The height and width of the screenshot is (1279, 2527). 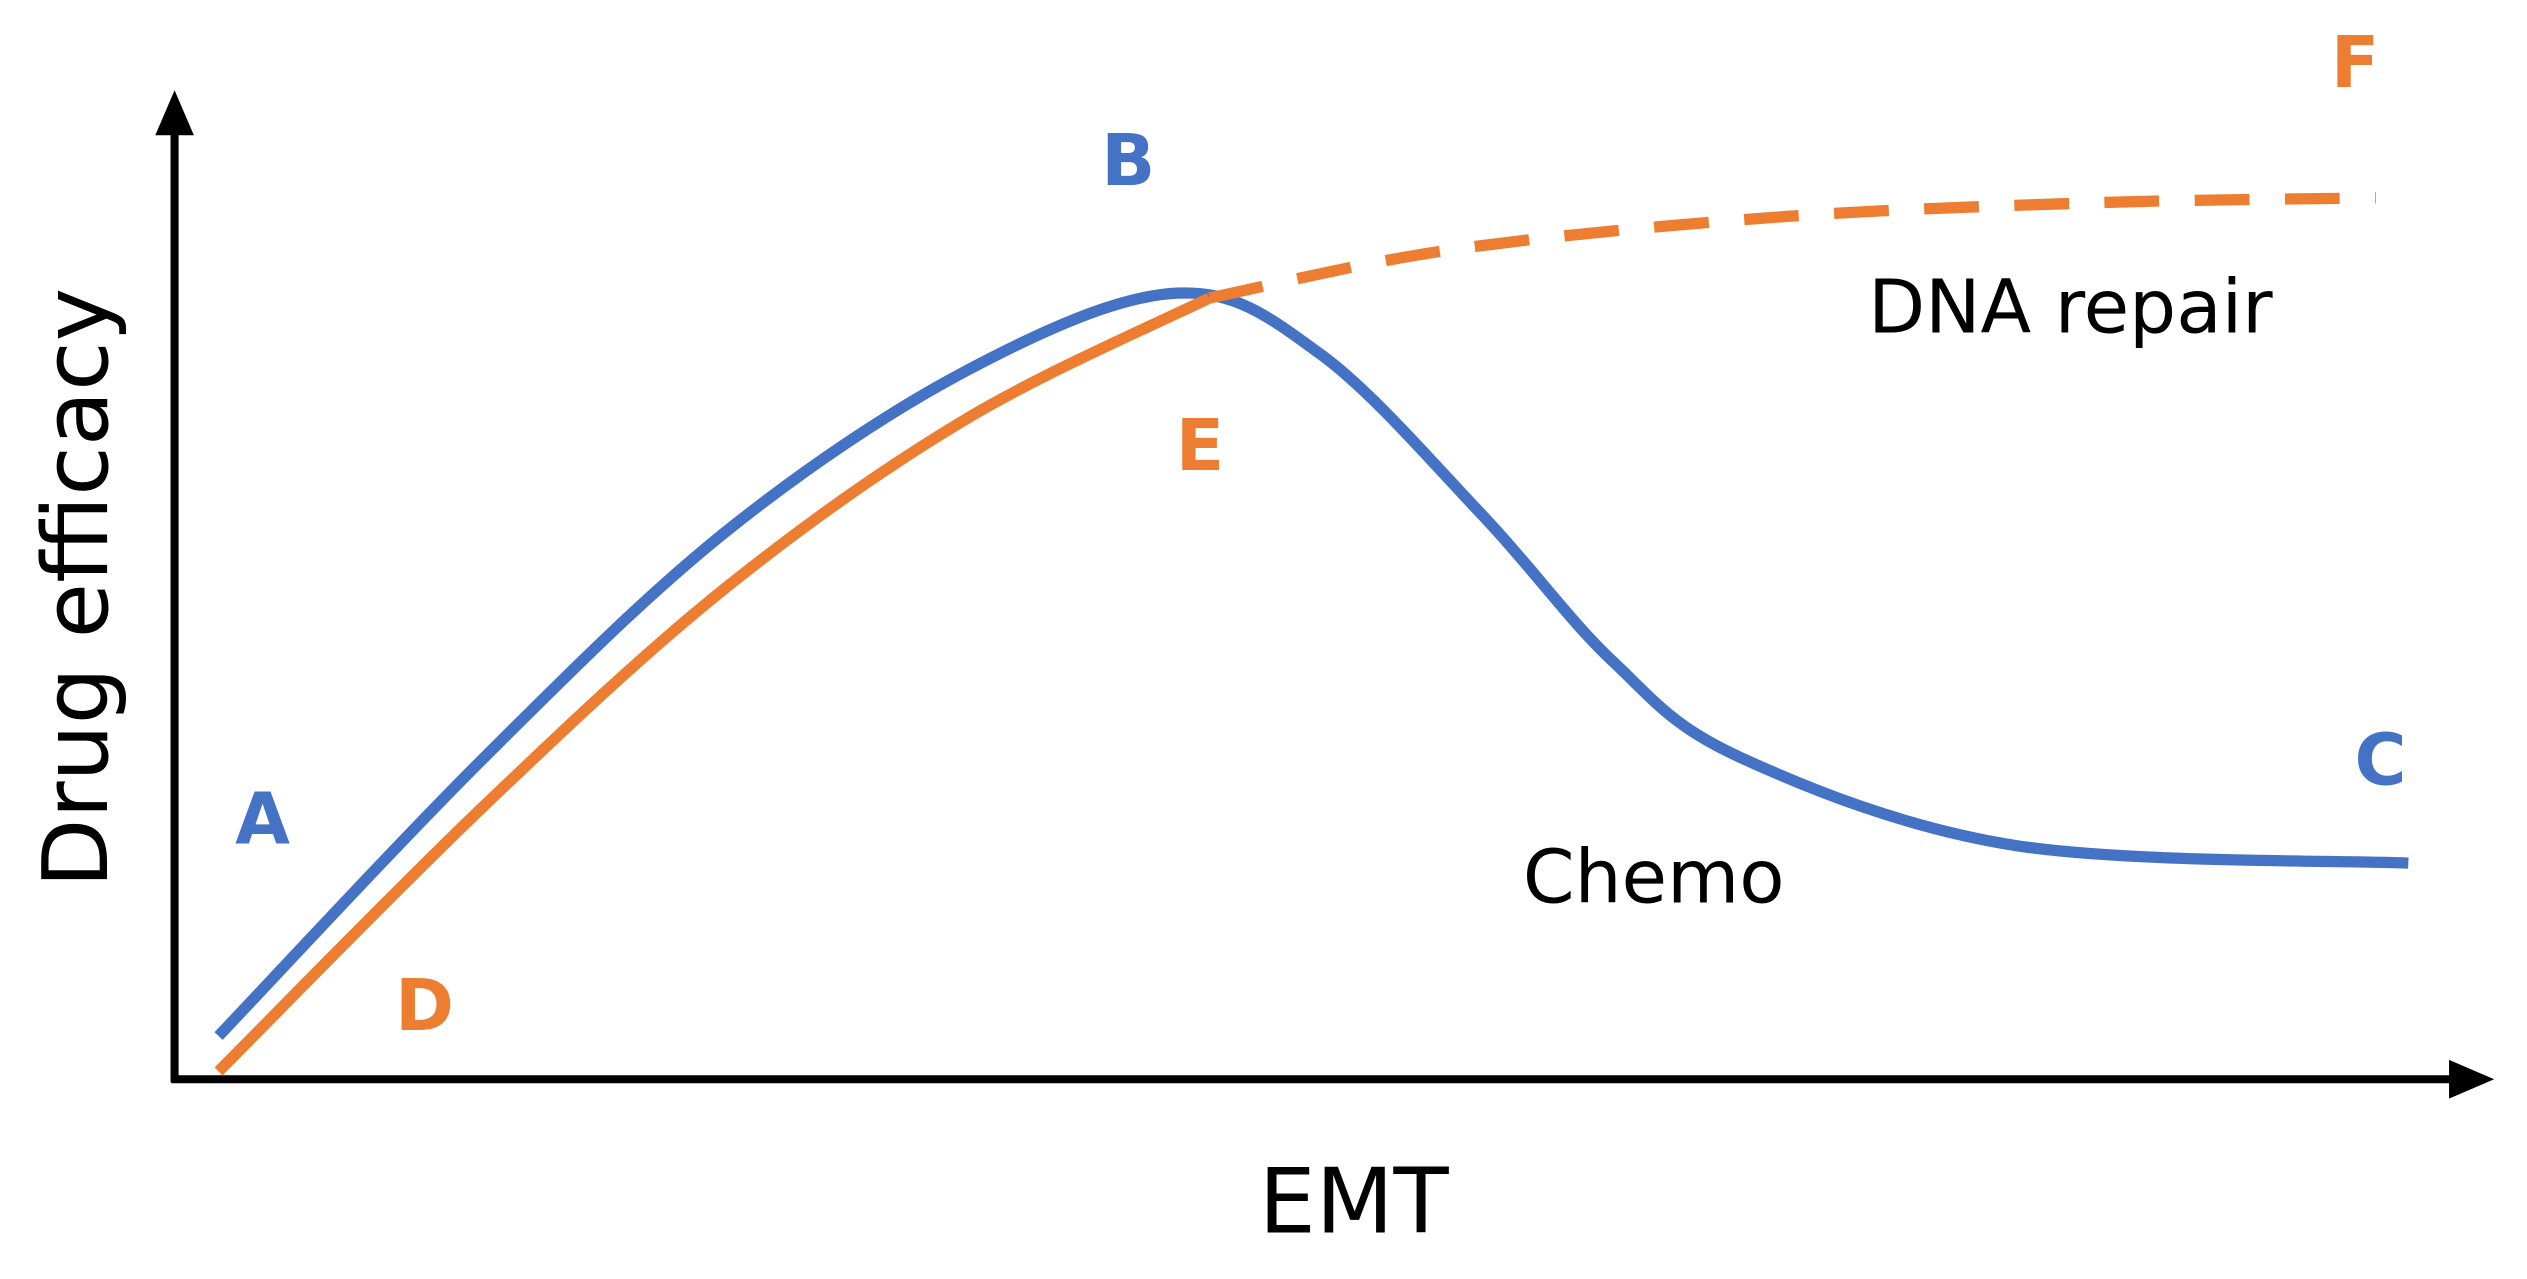 I want to click on series-line-dna-repair-extrapolated, so click(x=1792, y=248).